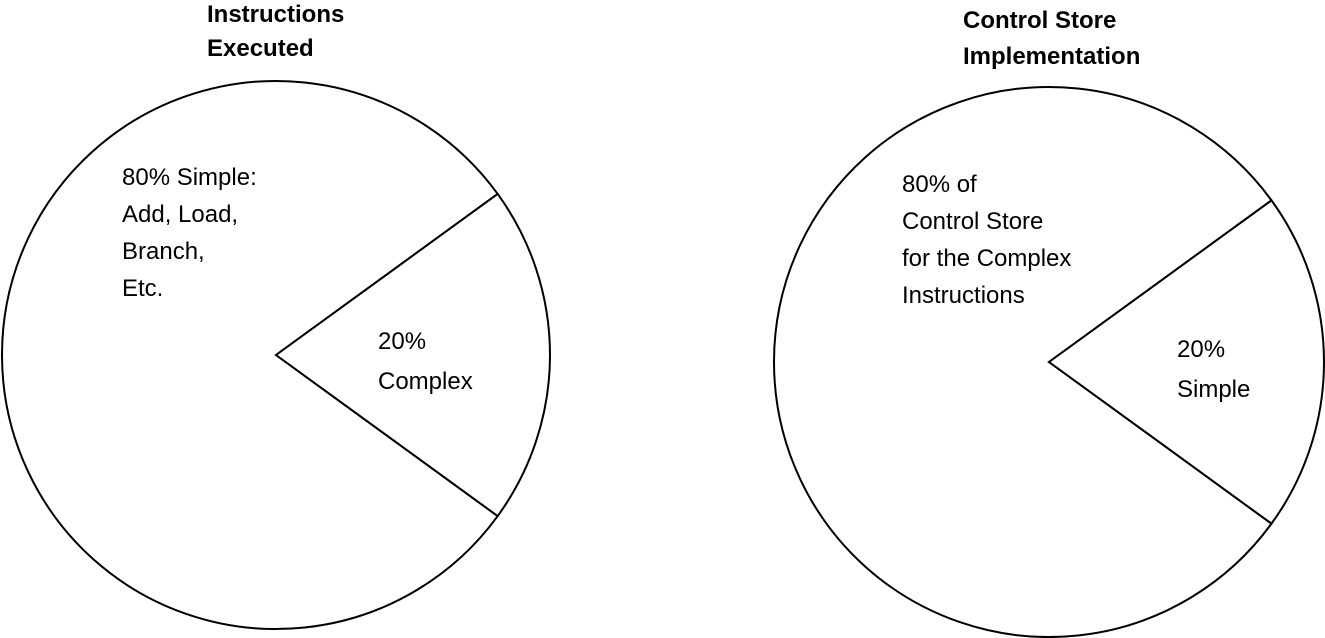 The height and width of the screenshot is (638, 1325). I want to click on slice-label-small: 20% Complex, so click(425, 361).